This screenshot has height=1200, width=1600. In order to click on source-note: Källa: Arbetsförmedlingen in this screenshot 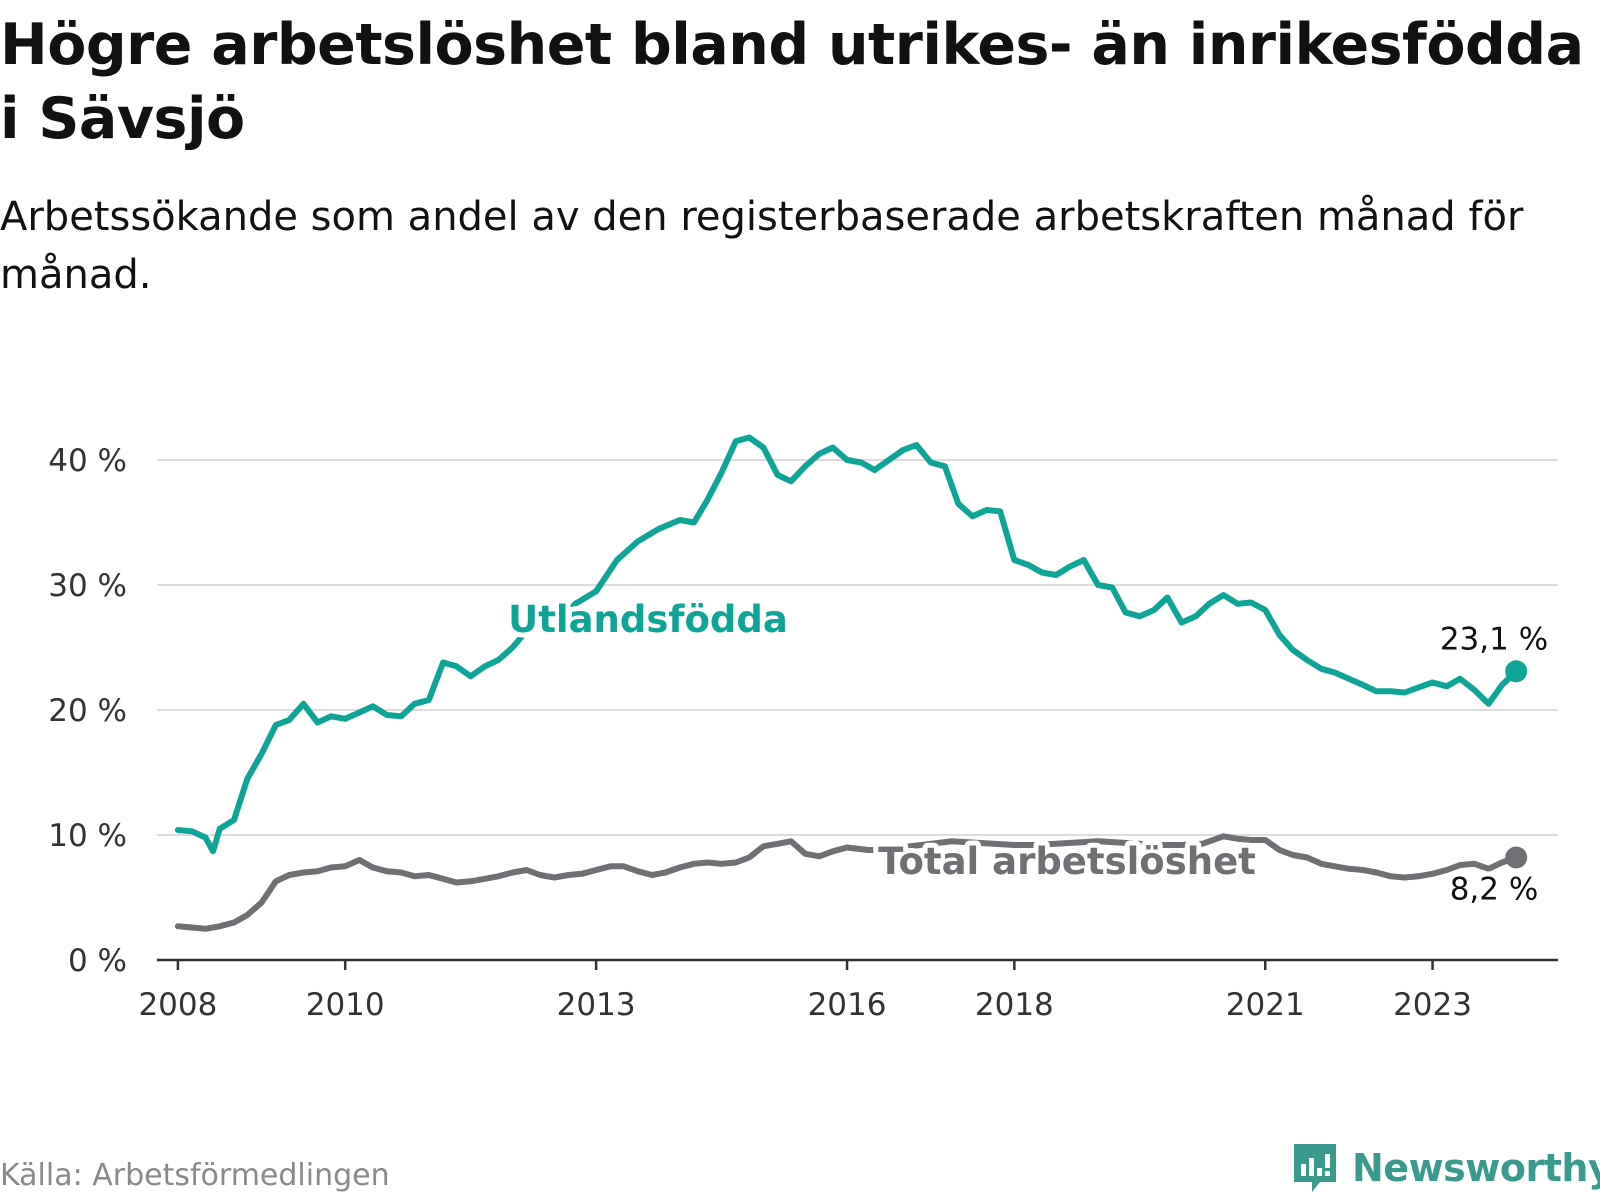, I will do `click(195, 1175)`.